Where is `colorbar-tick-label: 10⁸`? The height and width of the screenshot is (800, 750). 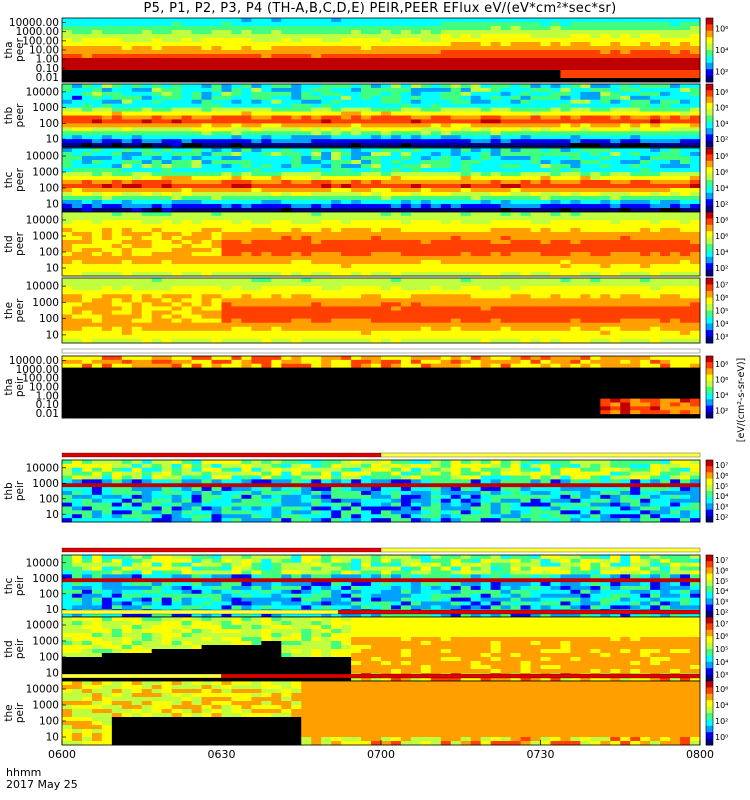 colorbar-tick-label: 10⁸ is located at coordinates (721, 156).